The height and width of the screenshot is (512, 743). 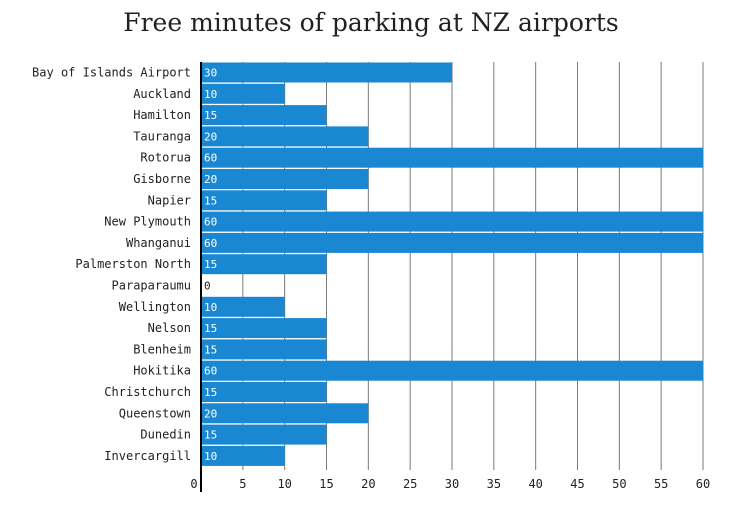 I want to click on category-label: Wellington, so click(x=155, y=307).